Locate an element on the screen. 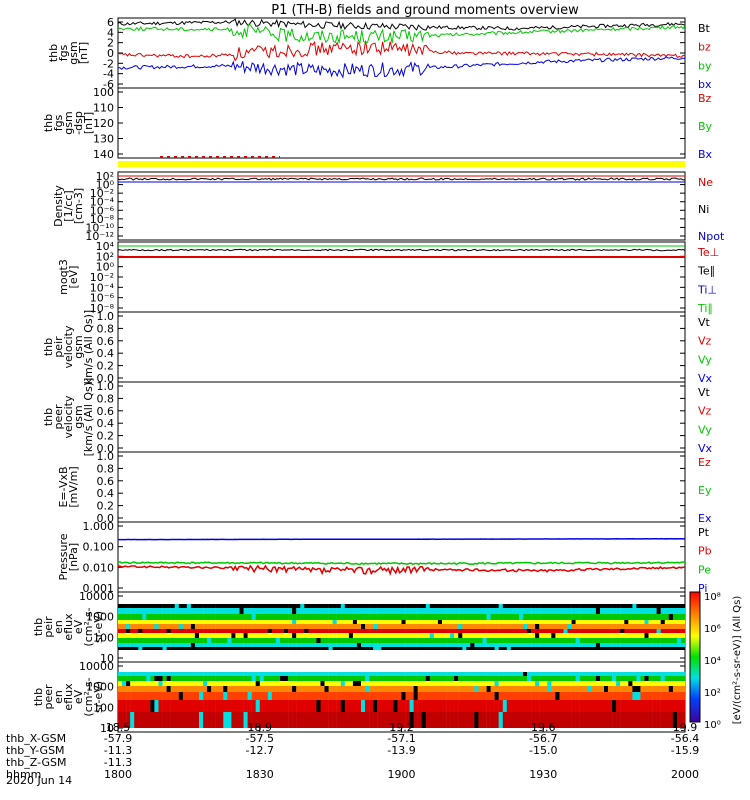  x-row-label: hhmm is located at coordinates (23, 774).